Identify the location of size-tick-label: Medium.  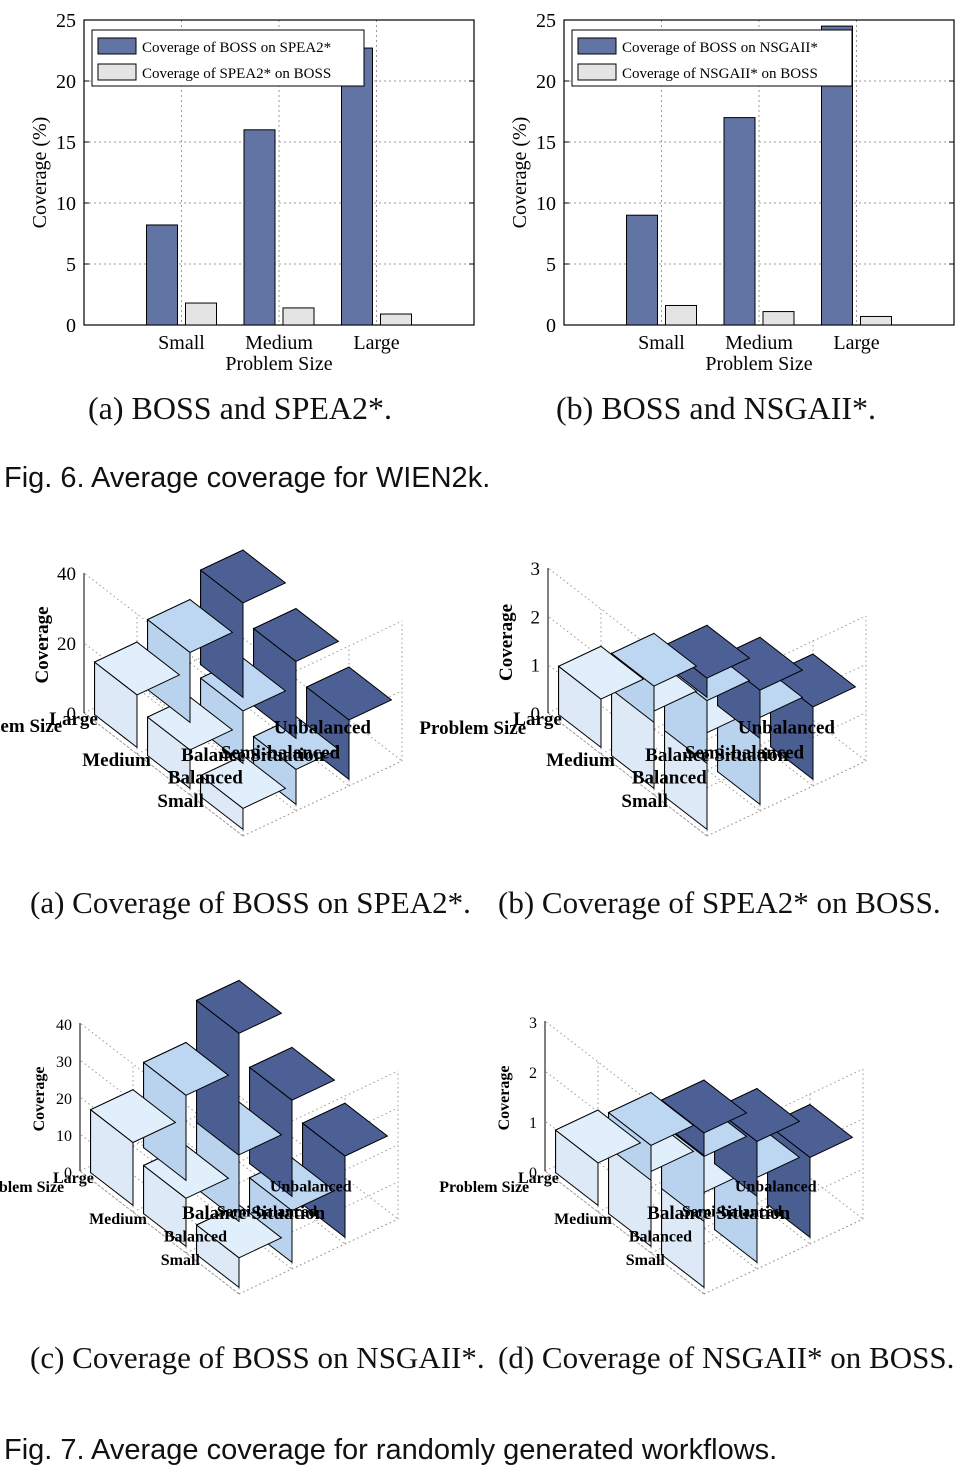
(583, 1219).